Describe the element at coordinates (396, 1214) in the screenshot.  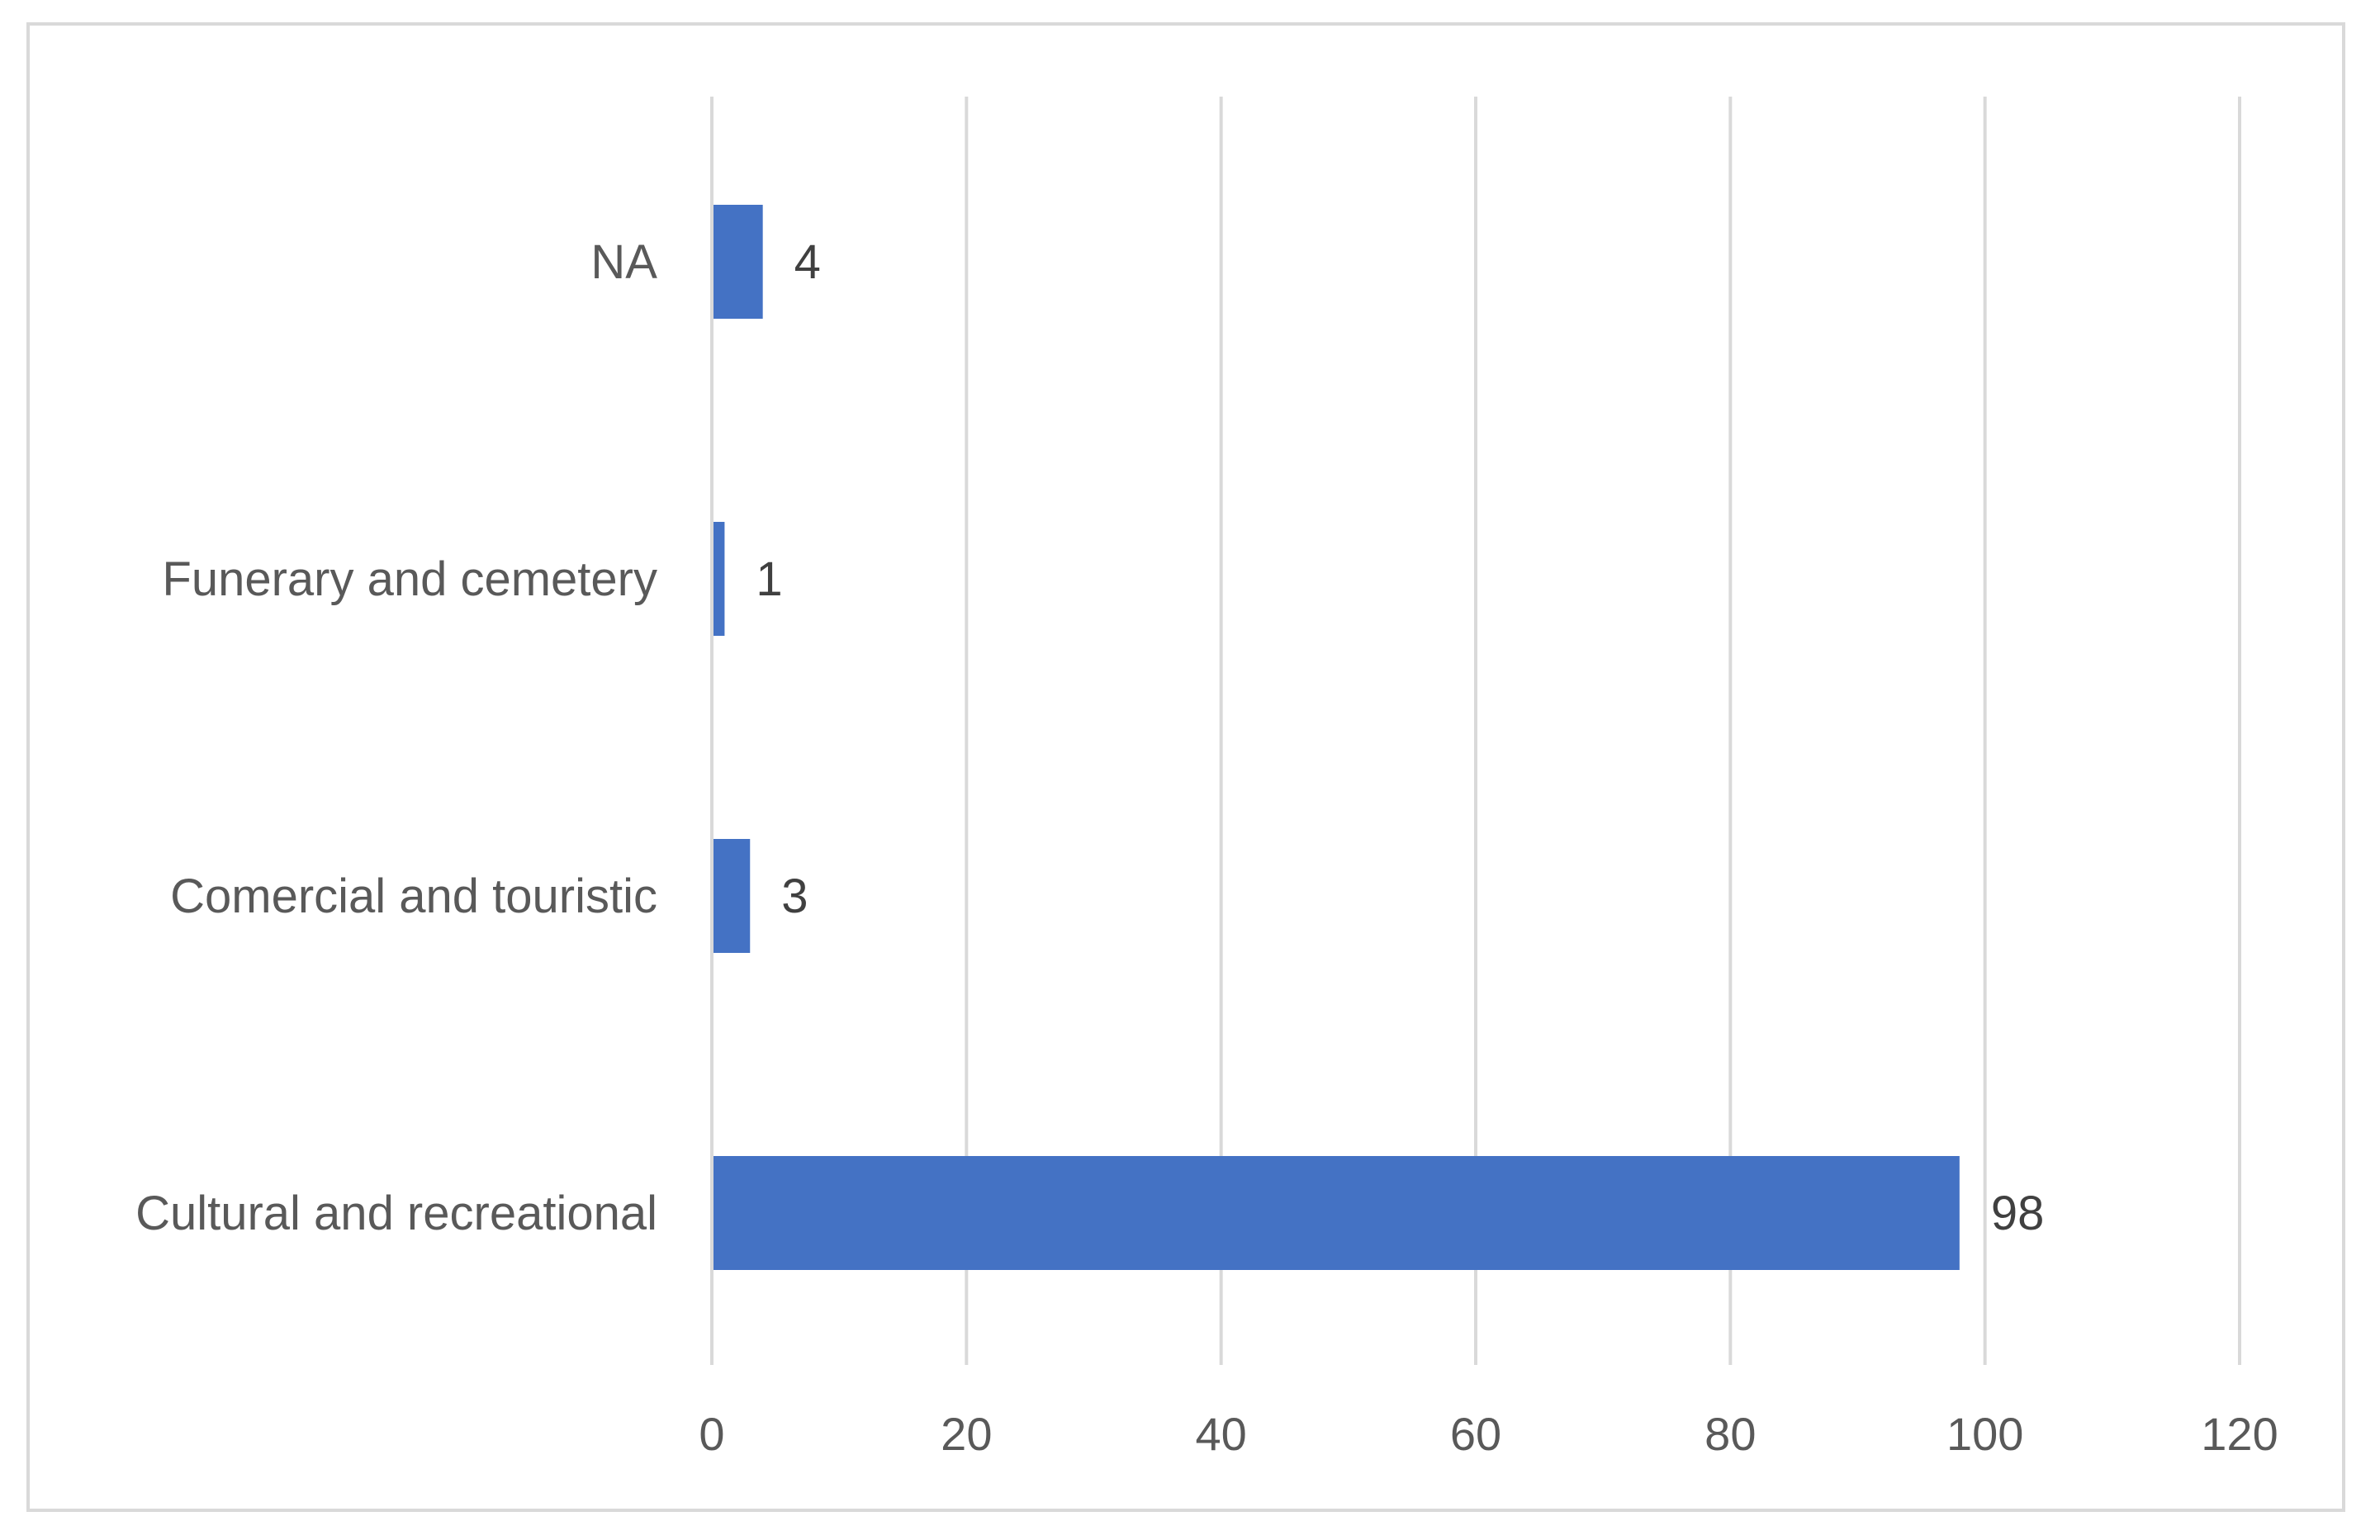
I see `category-label-cultural-and-recreational: Cultural and recreational` at that location.